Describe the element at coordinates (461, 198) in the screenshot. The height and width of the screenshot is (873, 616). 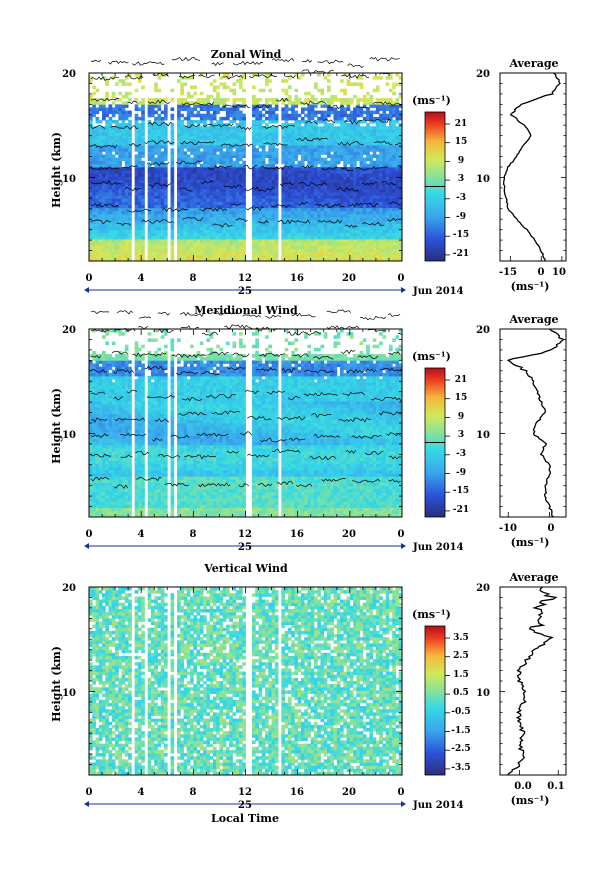
I see `colorbar-tick-label: -3` at that location.